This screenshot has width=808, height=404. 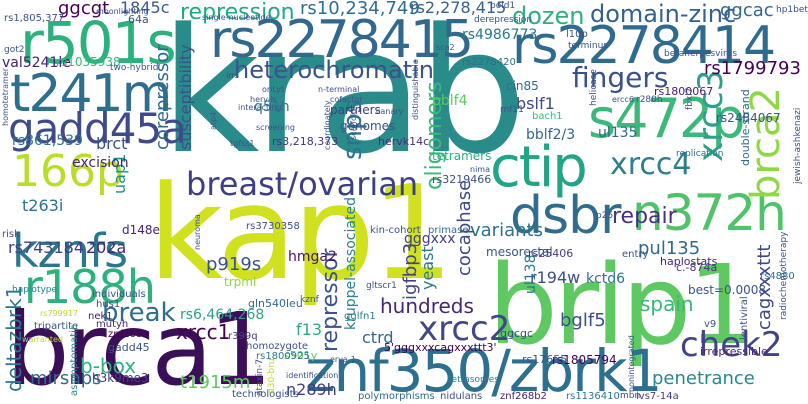 What do you see at coordinates (483, 370) in the screenshot?
I see `word-znf350-zbrk1: znf350/zbrk1` at bounding box center [483, 370].